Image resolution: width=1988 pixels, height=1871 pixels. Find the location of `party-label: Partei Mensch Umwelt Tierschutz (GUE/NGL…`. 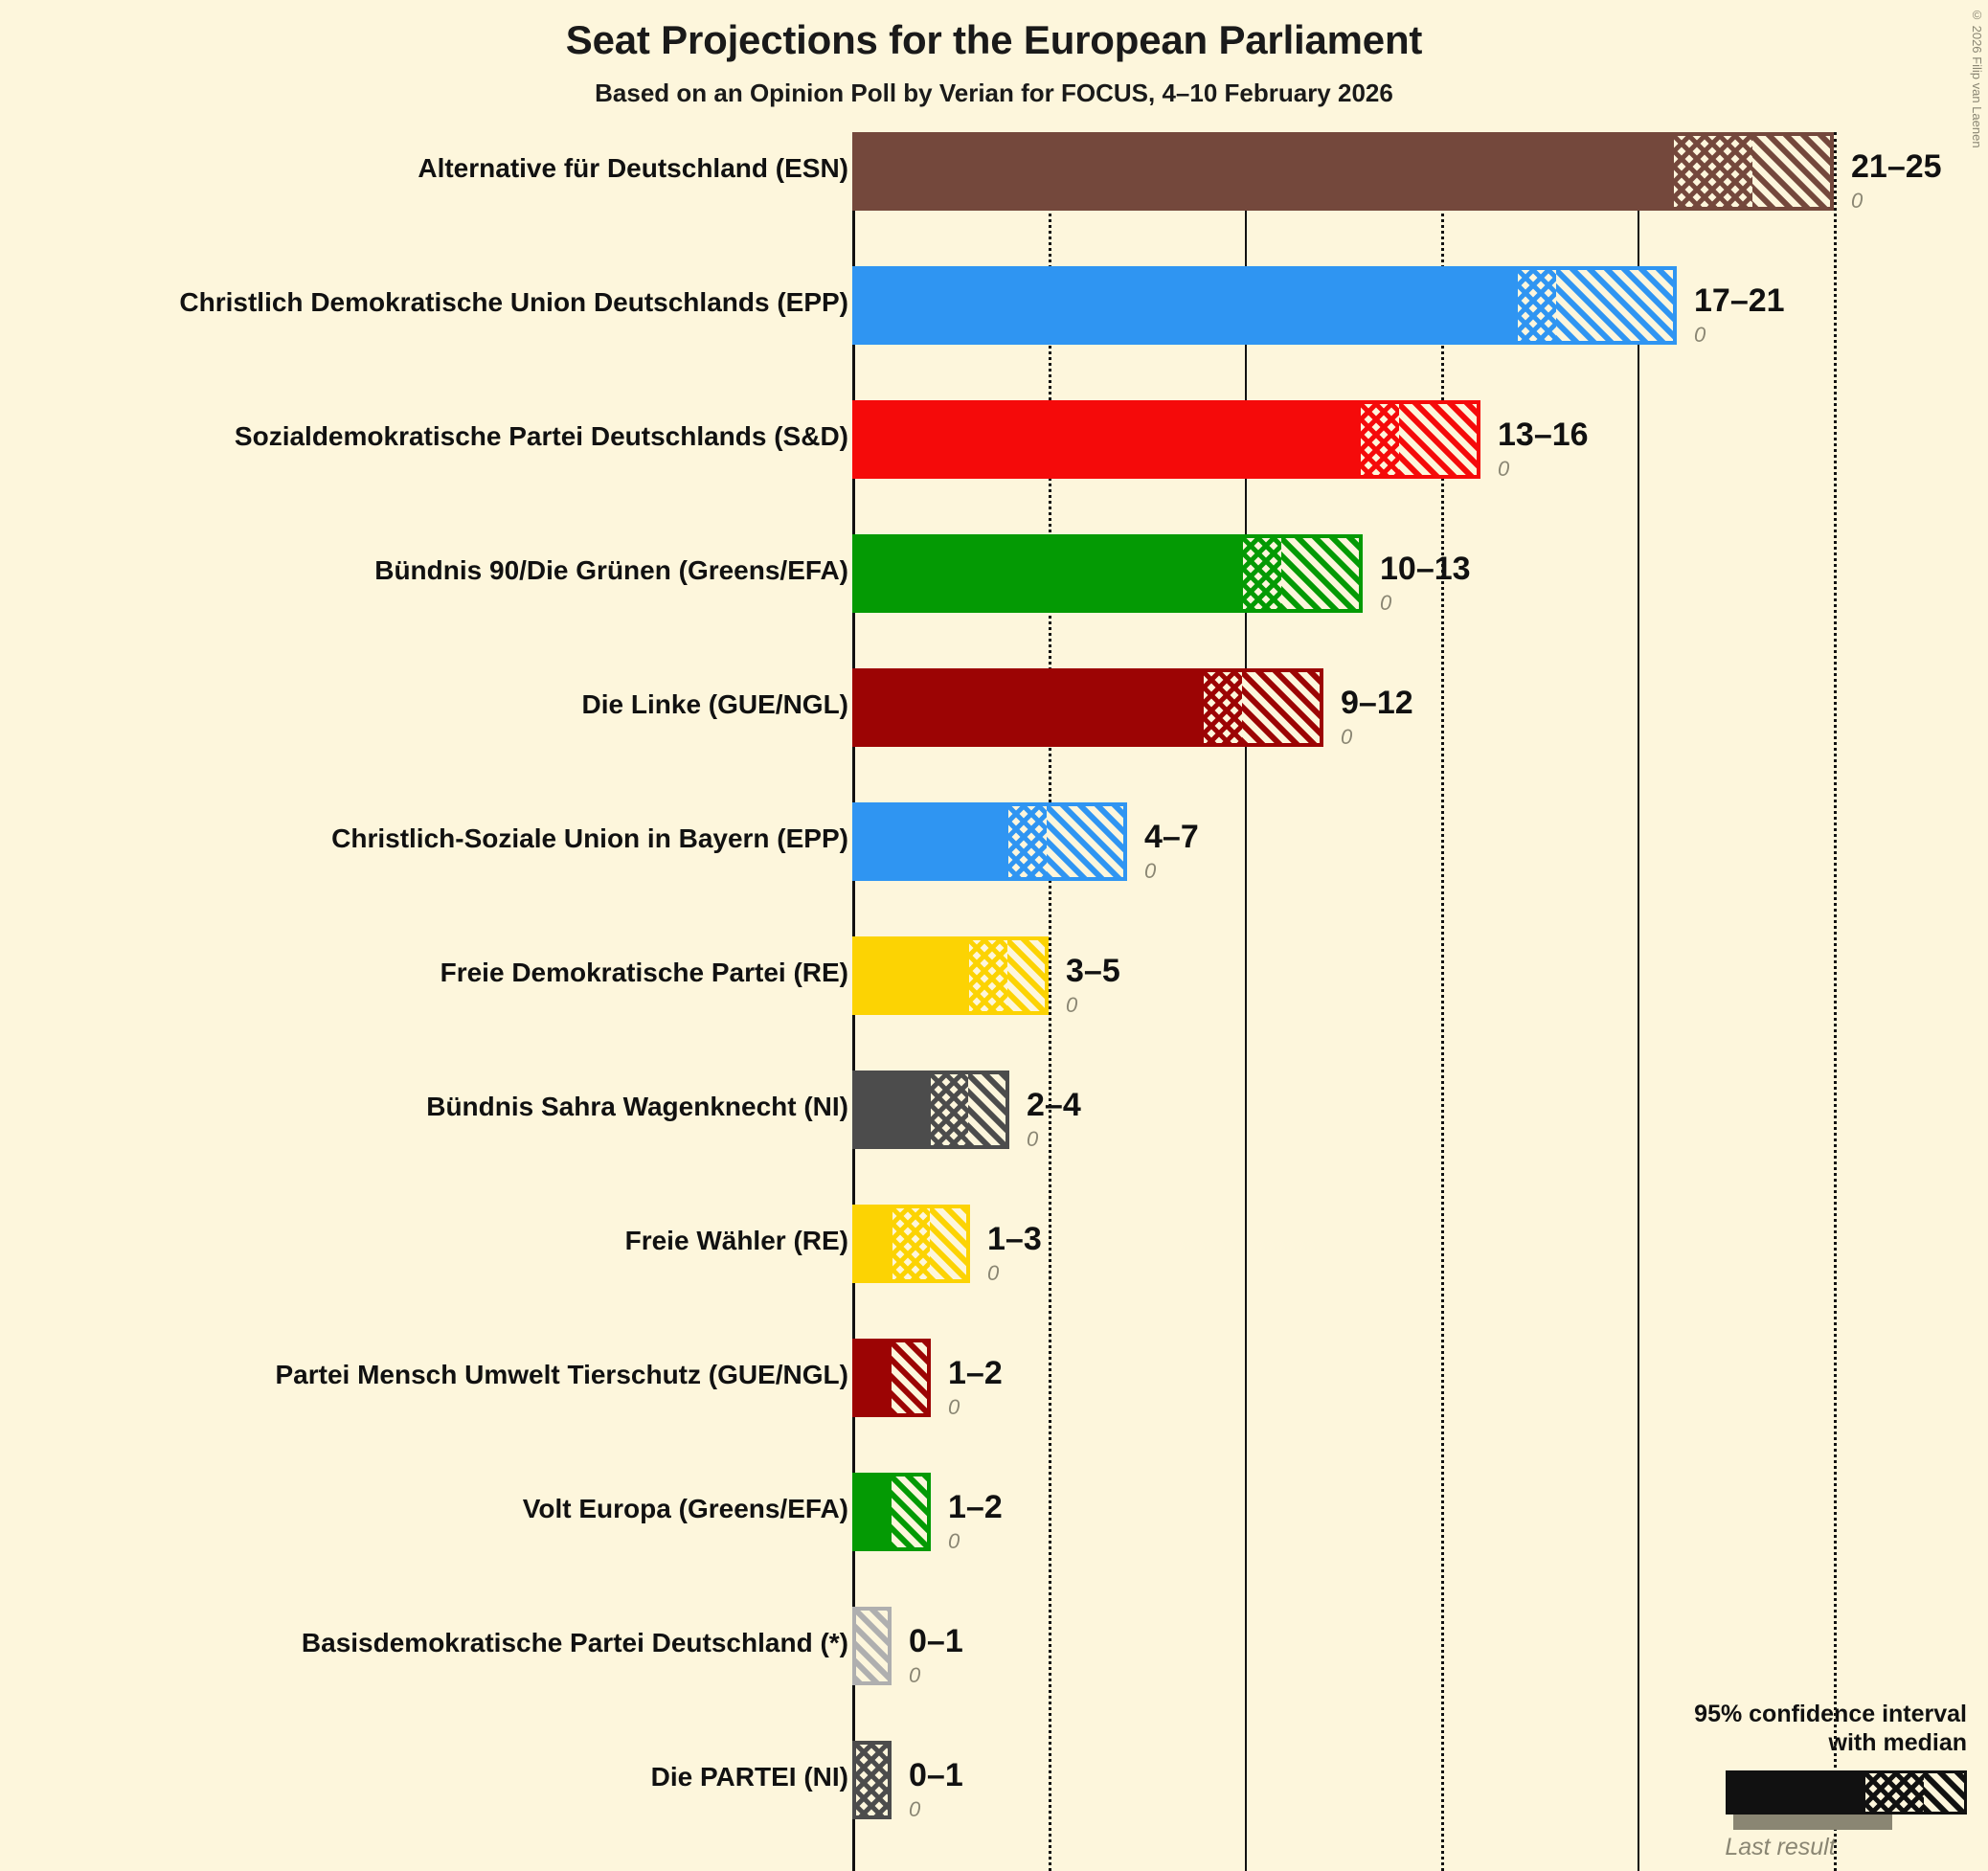

party-label: Partei Mensch Umwelt Tierschutz (GUE/NGL… is located at coordinates (562, 1374).